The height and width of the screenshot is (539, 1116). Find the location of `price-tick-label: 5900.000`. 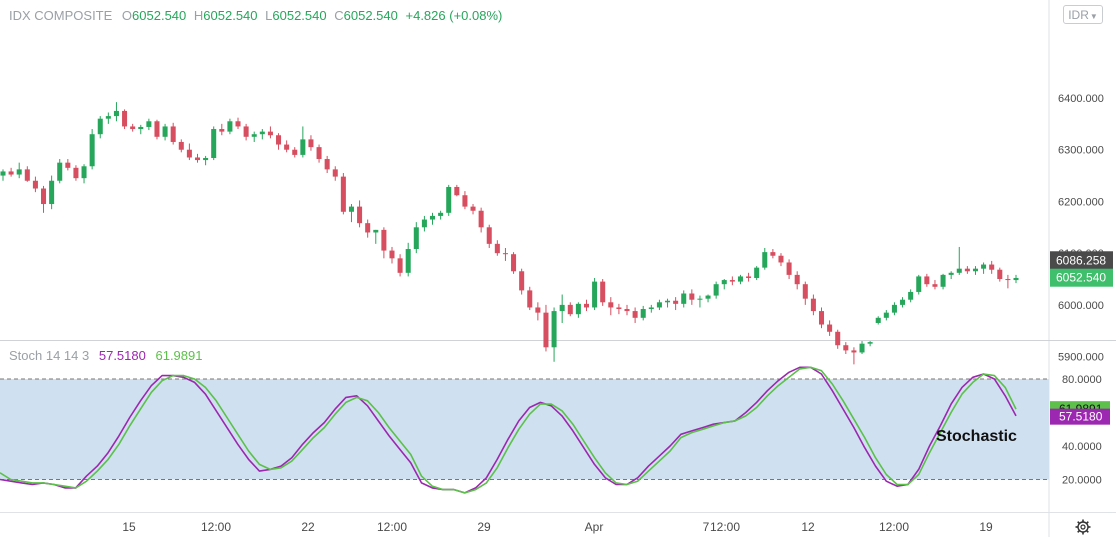

price-tick-label: 5900.000 is located at coordinates (1081, 358).